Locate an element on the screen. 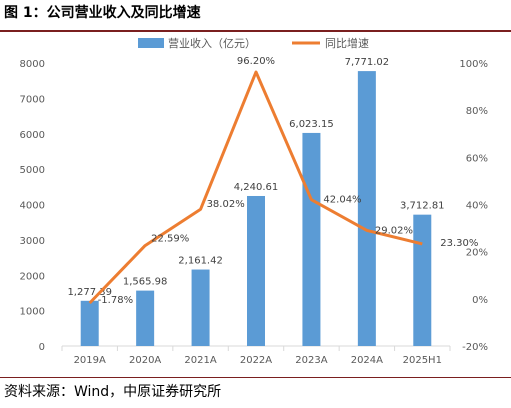 The image size is (511, 408). left-tick-label: 4000 is located at coordinates (32, 206).